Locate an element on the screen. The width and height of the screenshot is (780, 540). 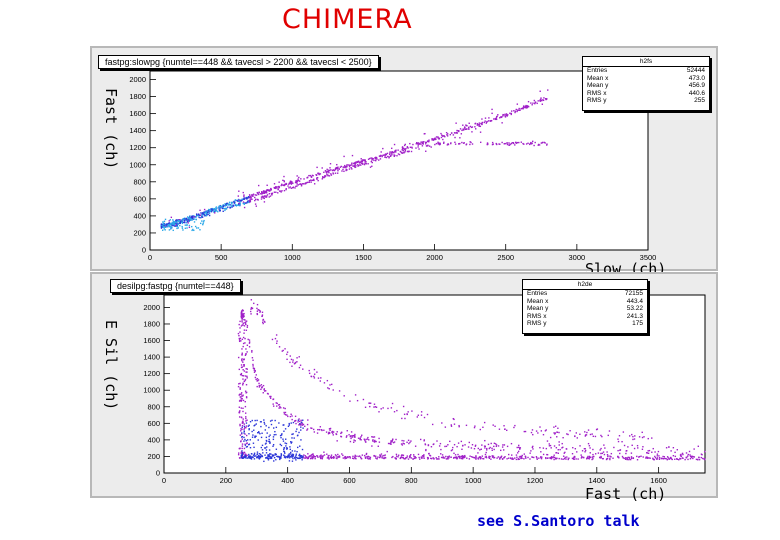
x-tick-label: 1400 is located at coordinates (596, 480).